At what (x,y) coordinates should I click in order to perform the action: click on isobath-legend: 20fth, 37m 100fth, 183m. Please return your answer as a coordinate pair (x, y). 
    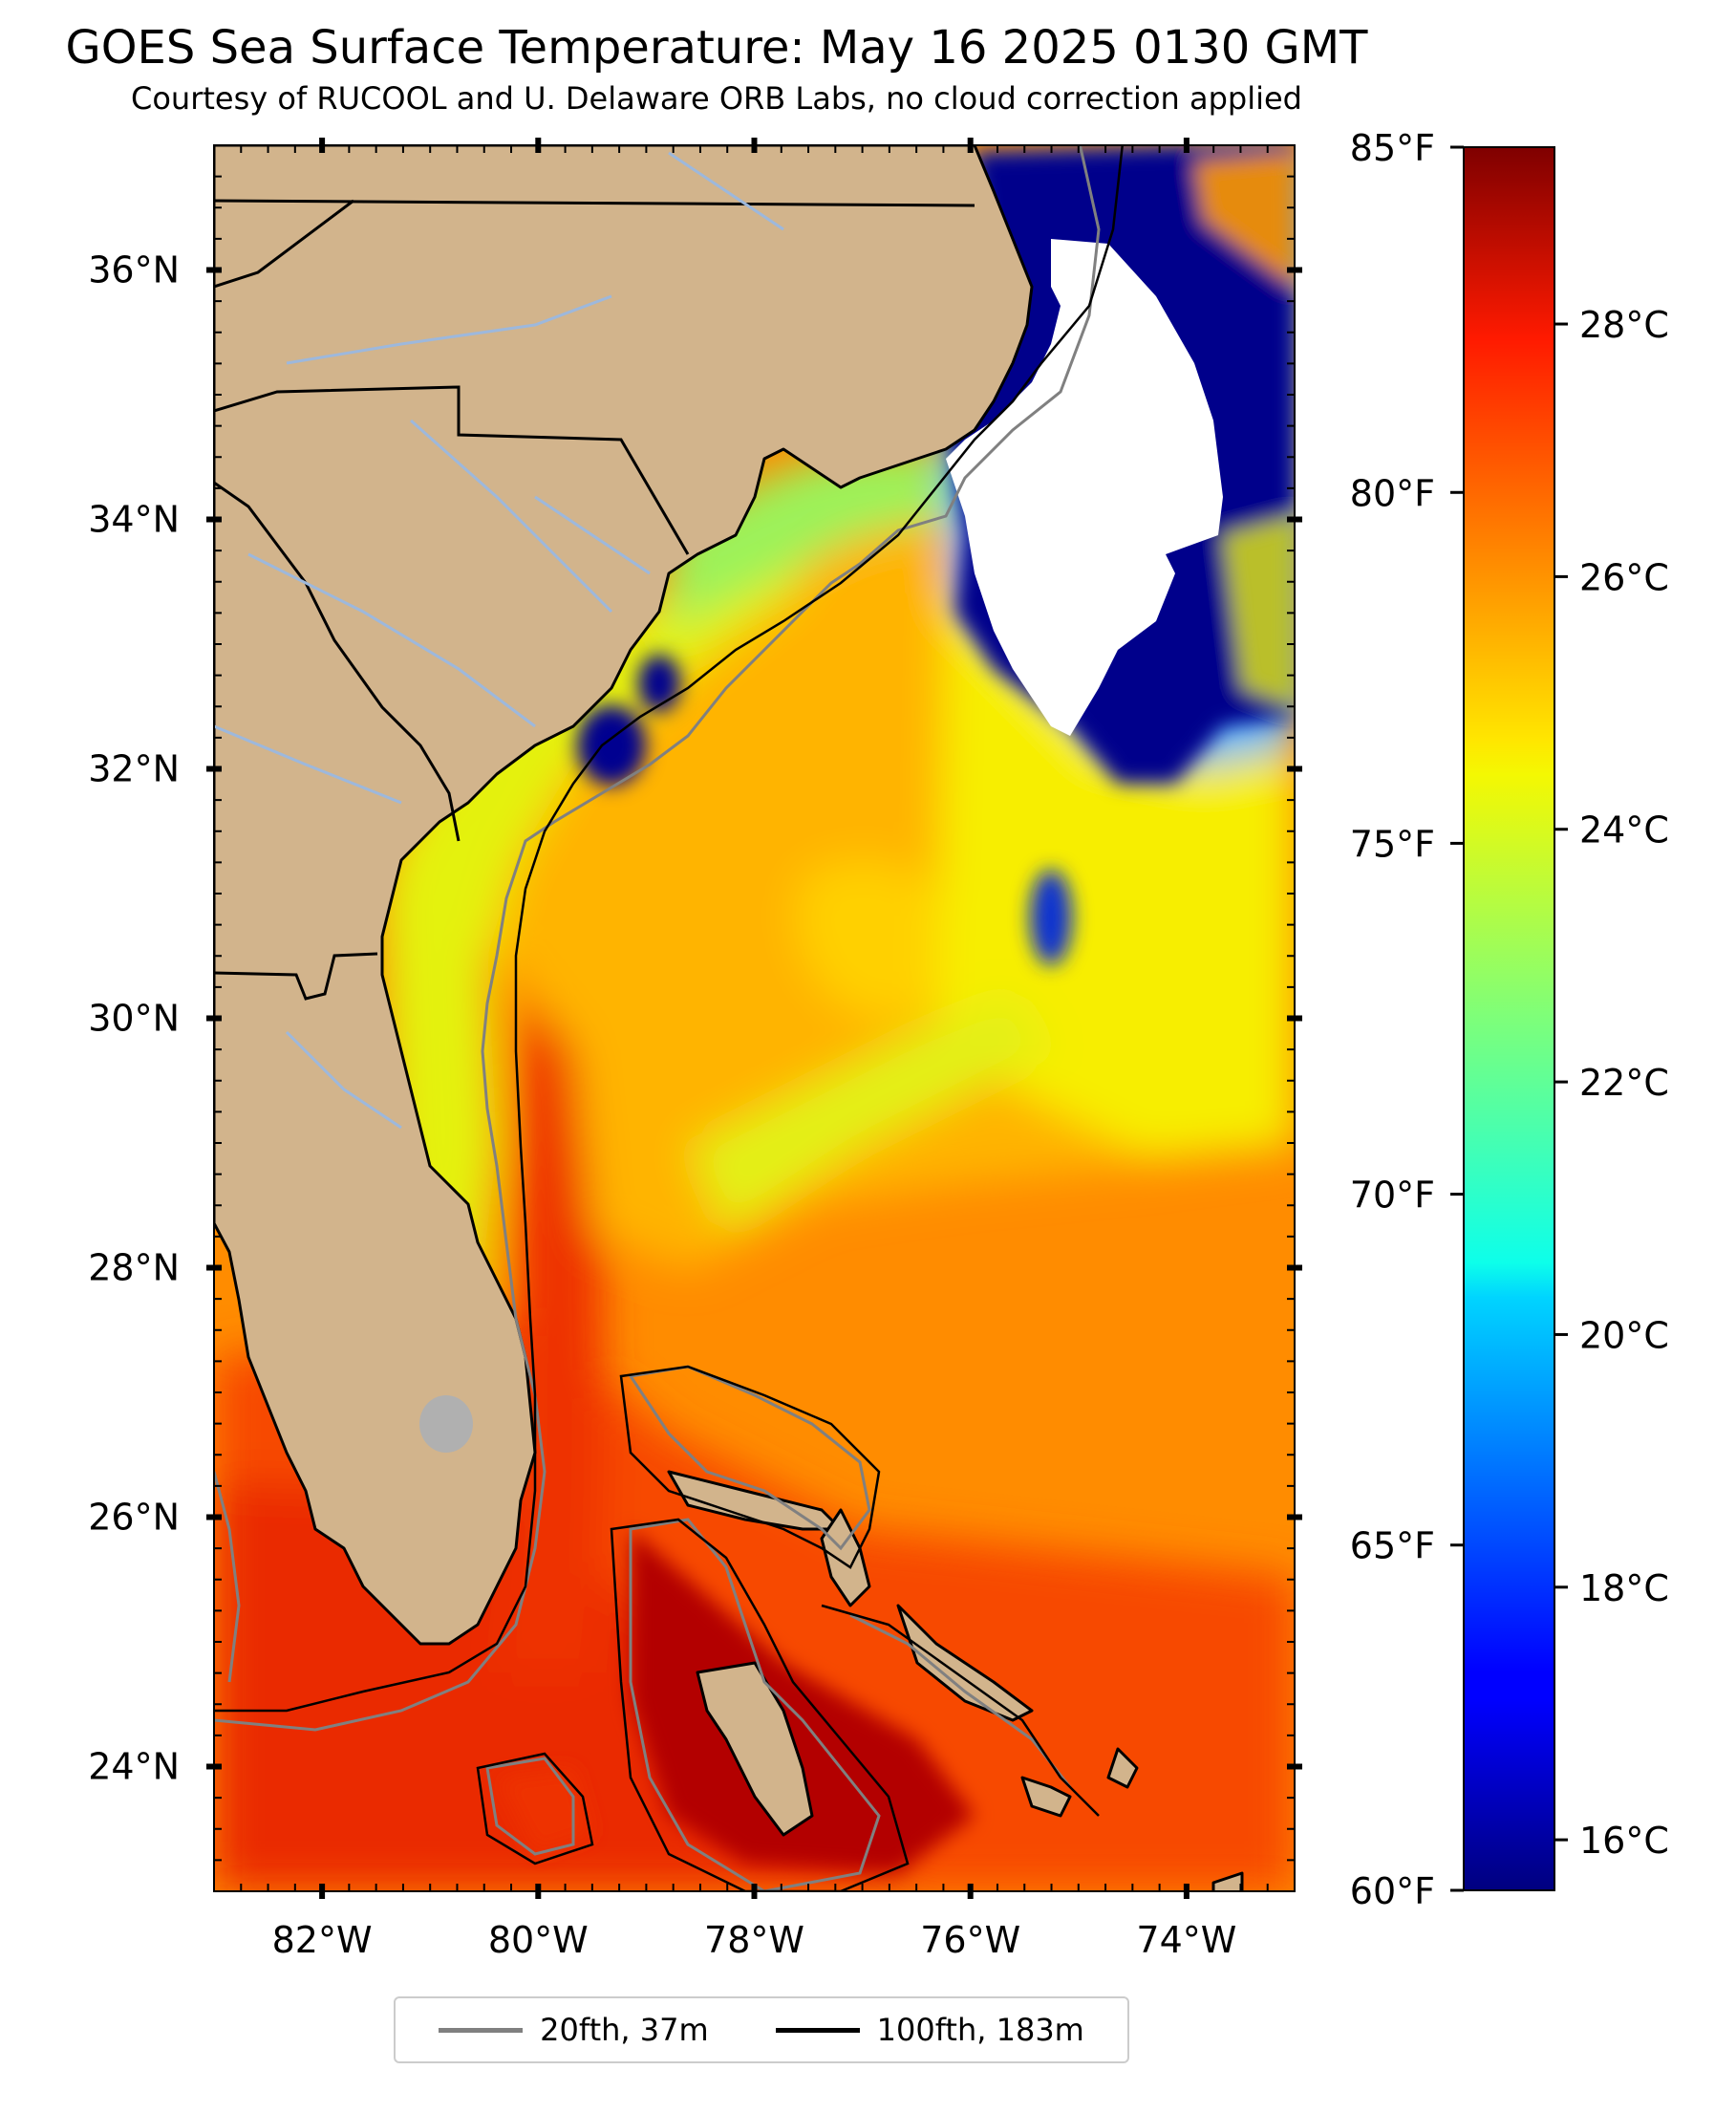
    Looking at the image, I should click on (762, 2030).